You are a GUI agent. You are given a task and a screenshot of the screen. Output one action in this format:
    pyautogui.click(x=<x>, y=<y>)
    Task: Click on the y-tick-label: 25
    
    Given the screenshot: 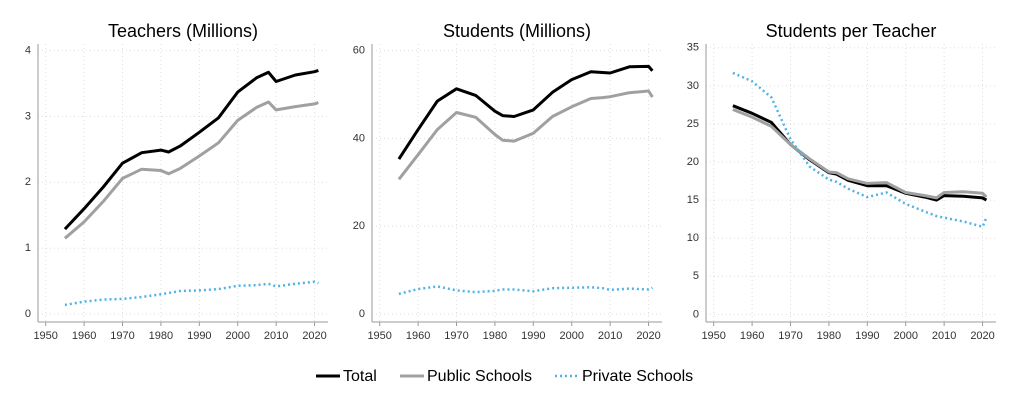 What is the action you would take?
    pyautogui.click(x=693, y=124)
    